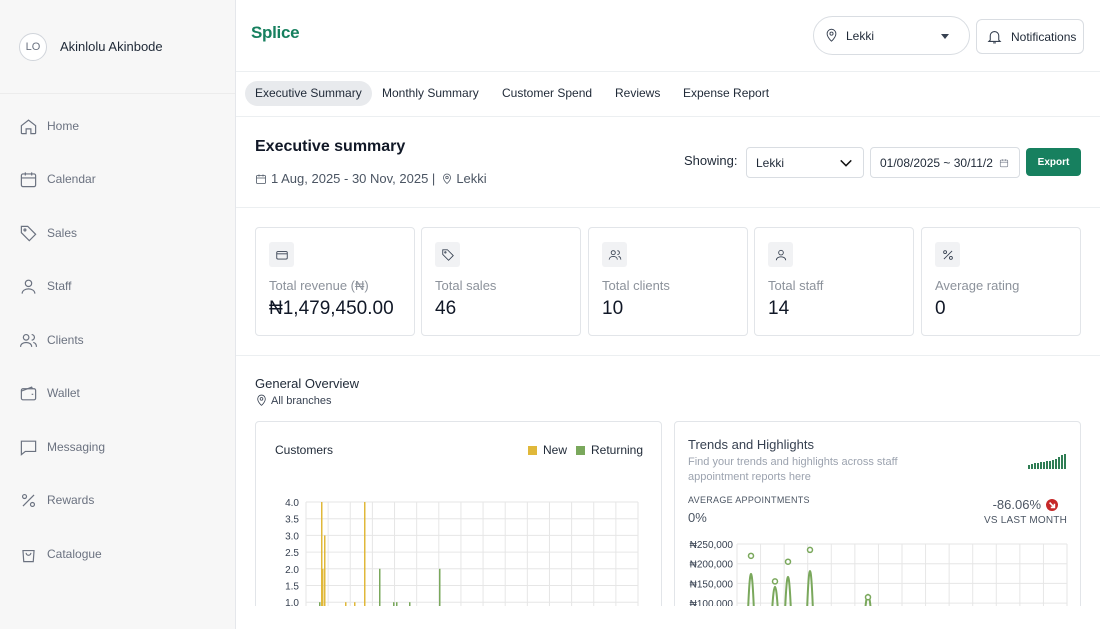 This screenshot has width=1100, height=629. Describe the element at coordinates (994, 37) in the screenshot. I see `bell-icon` at that location.